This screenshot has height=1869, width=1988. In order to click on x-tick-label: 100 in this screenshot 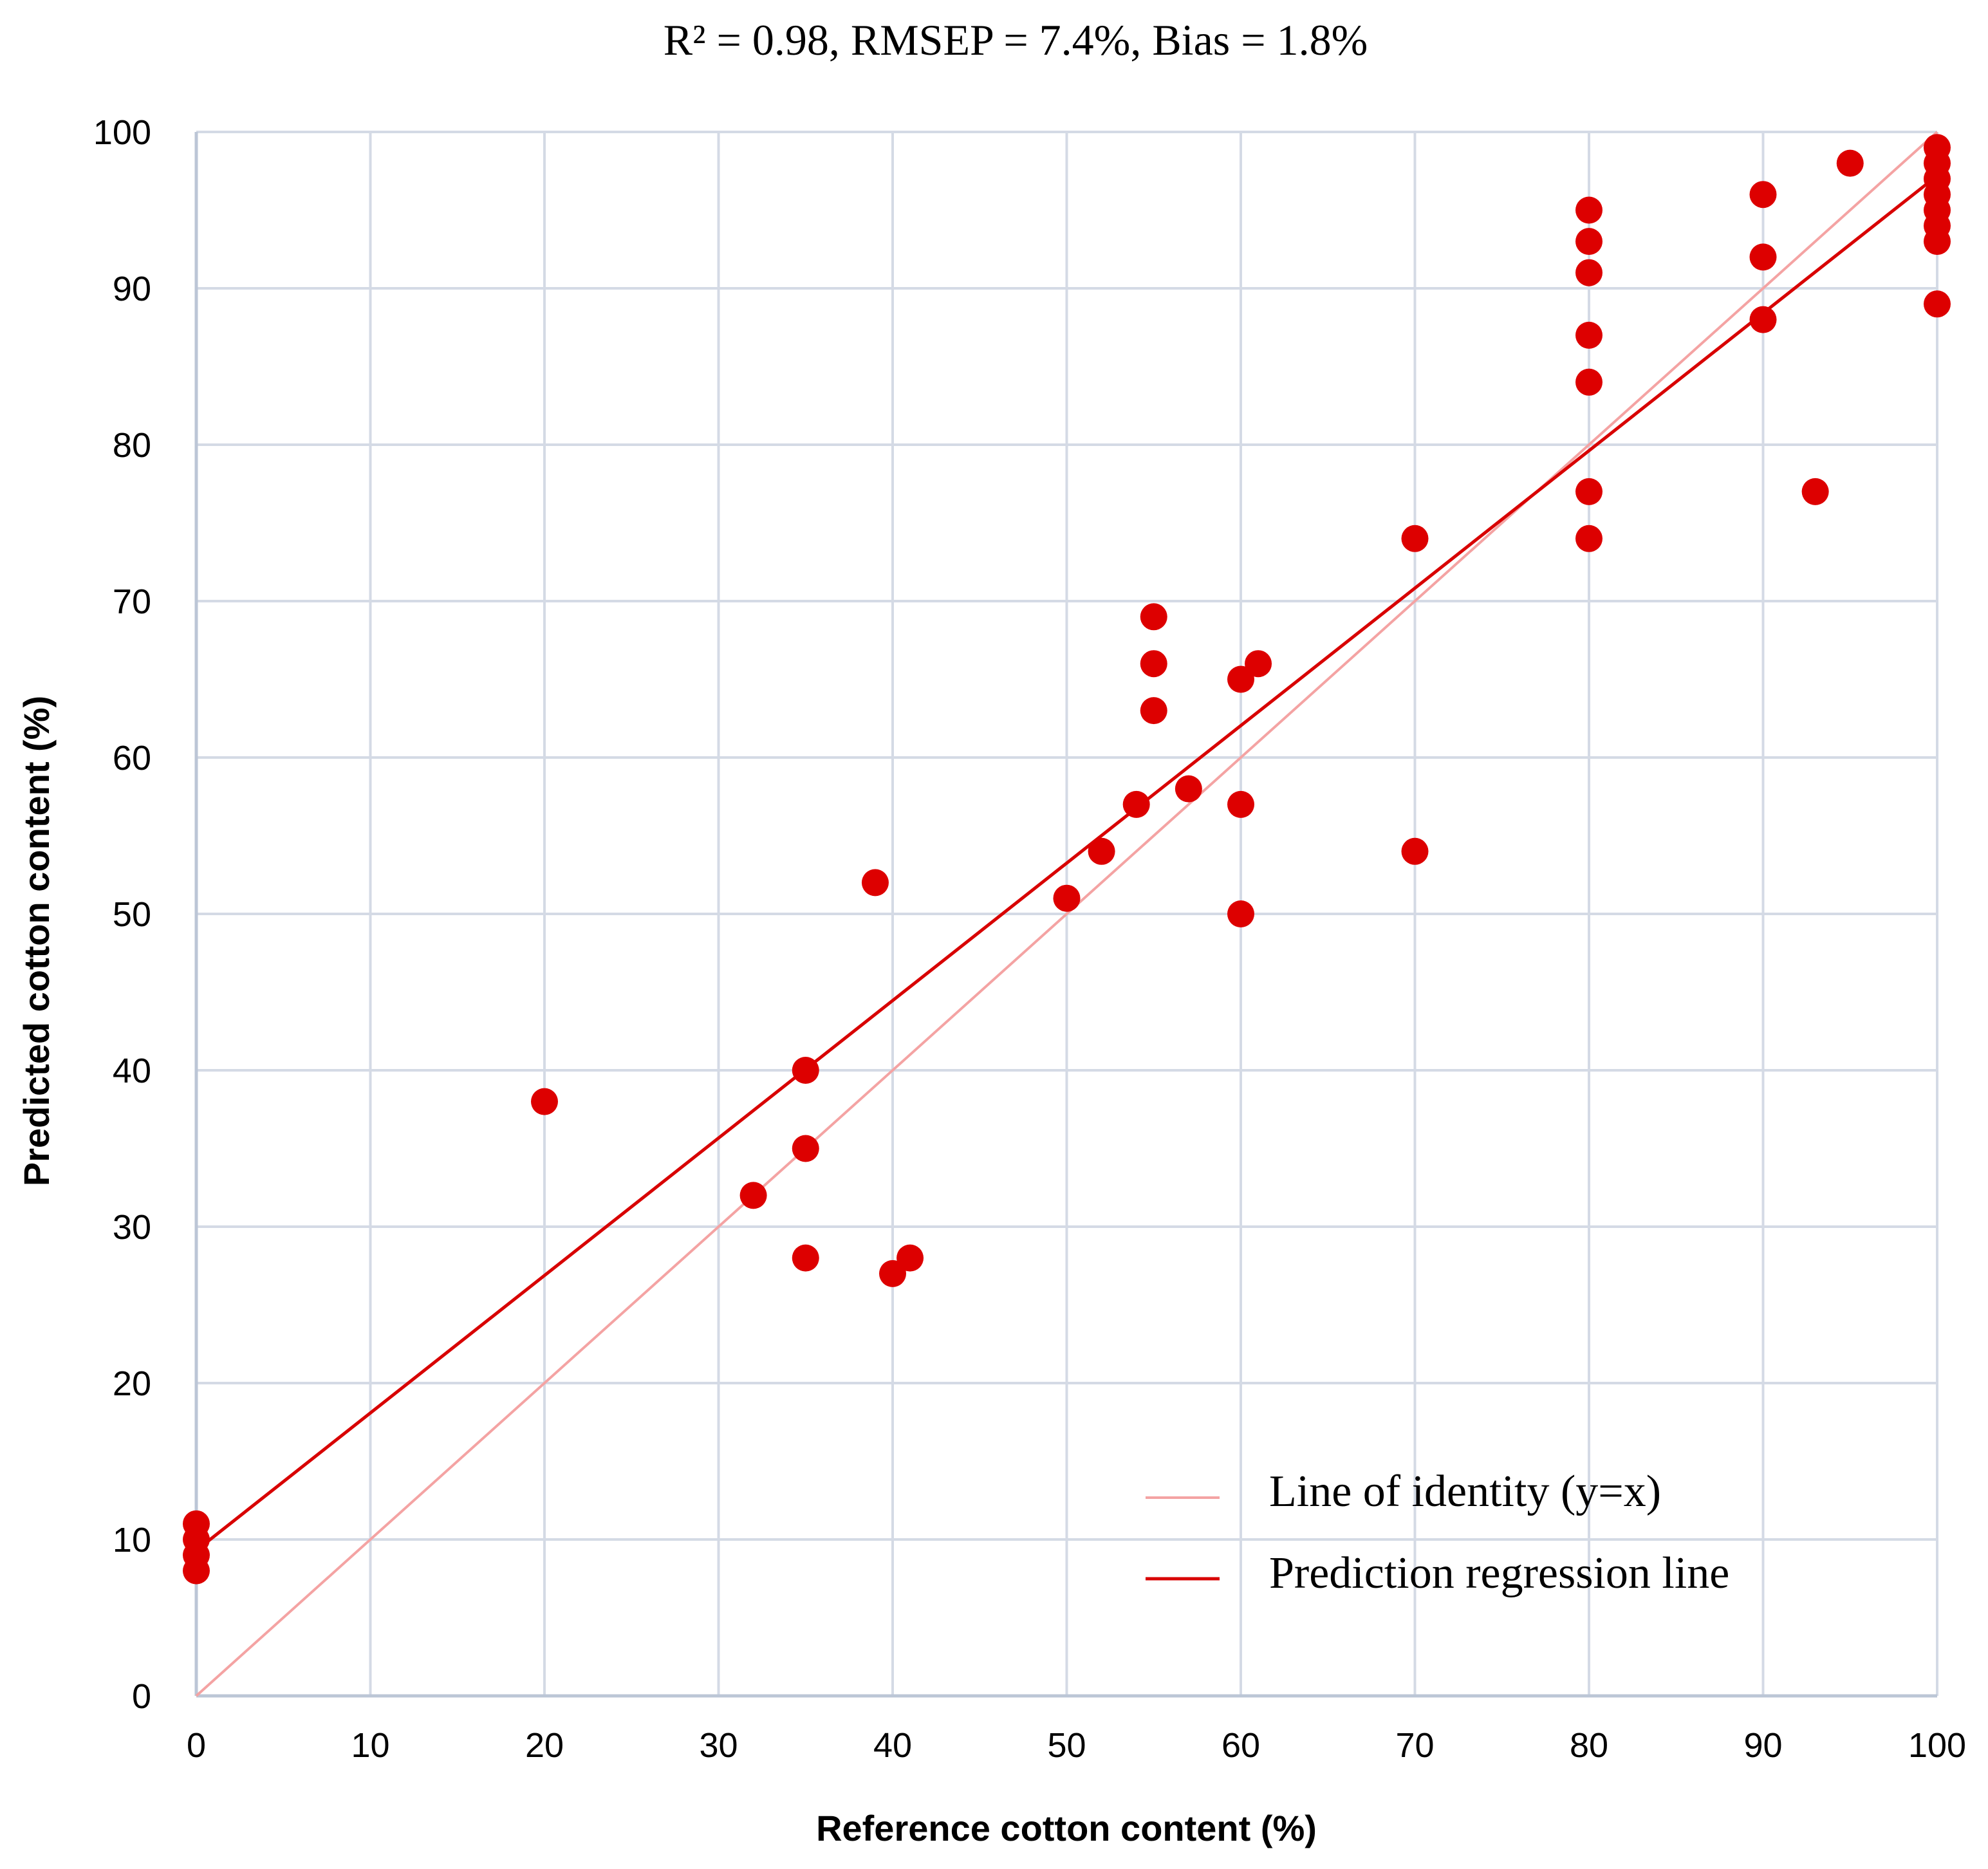, I will do `click(1937, 1745)`.